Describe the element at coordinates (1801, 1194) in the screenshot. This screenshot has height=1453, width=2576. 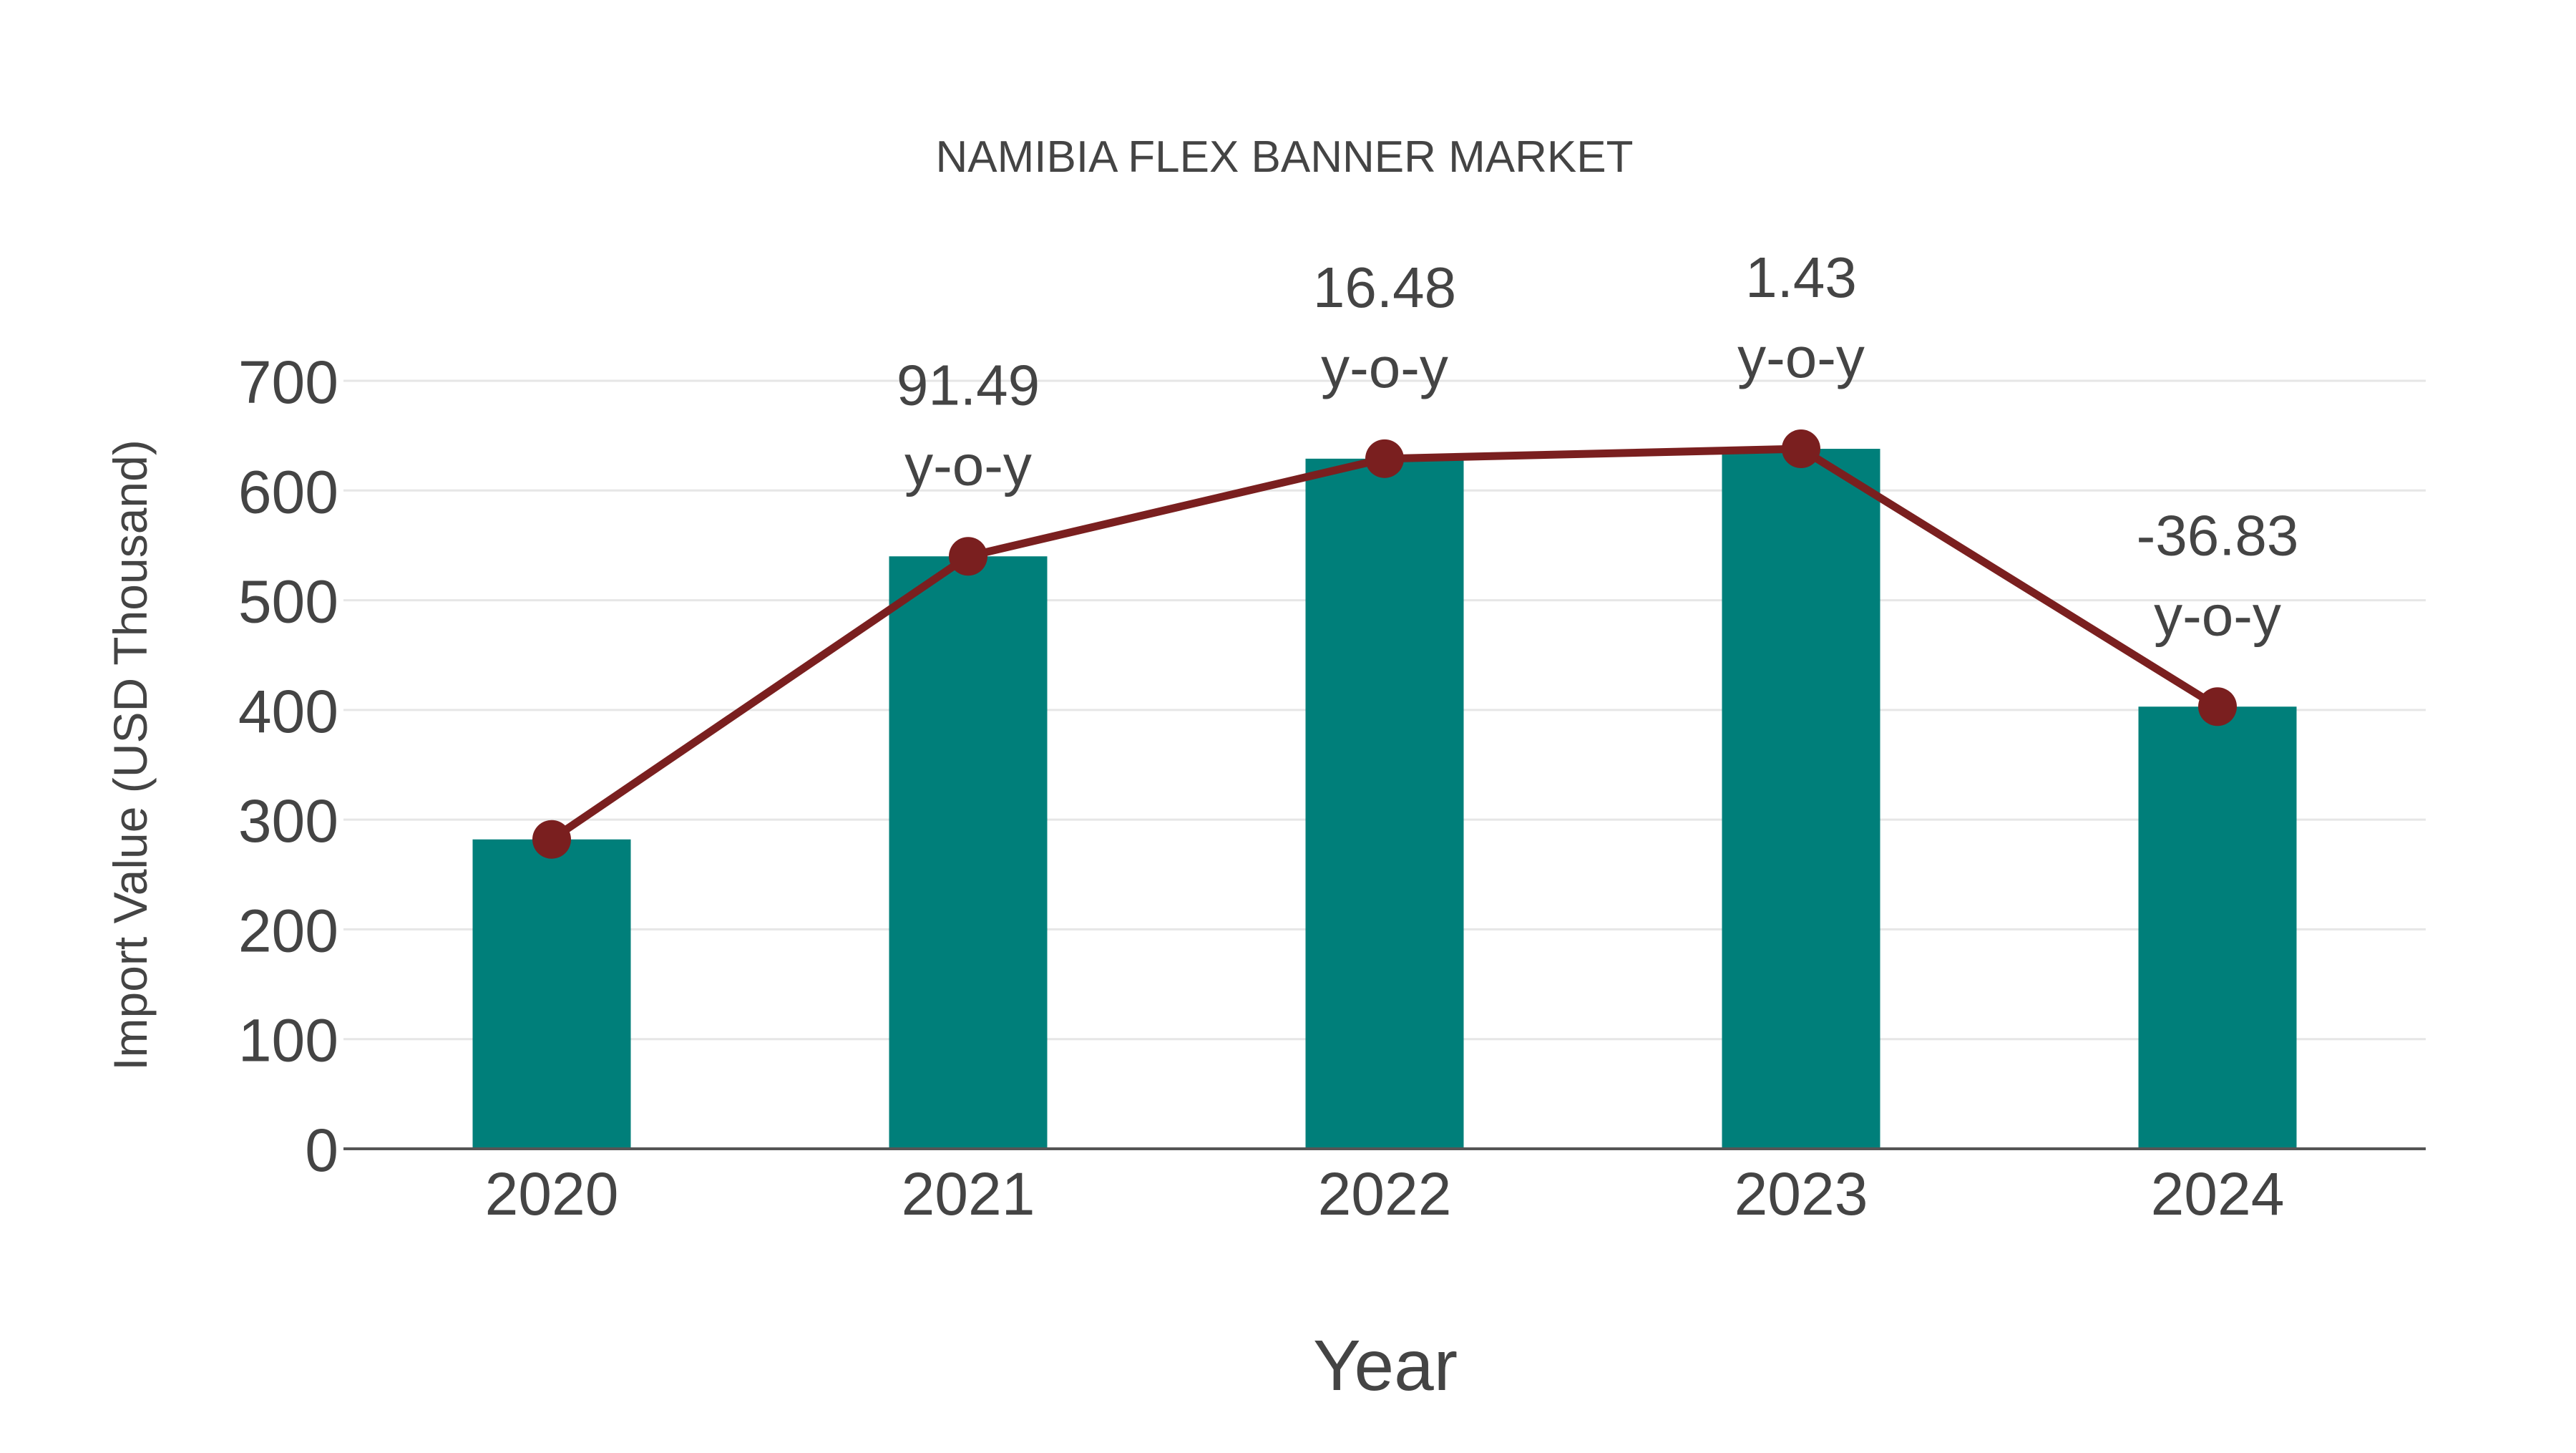
I see `x-tick-label: 2023` at that location.